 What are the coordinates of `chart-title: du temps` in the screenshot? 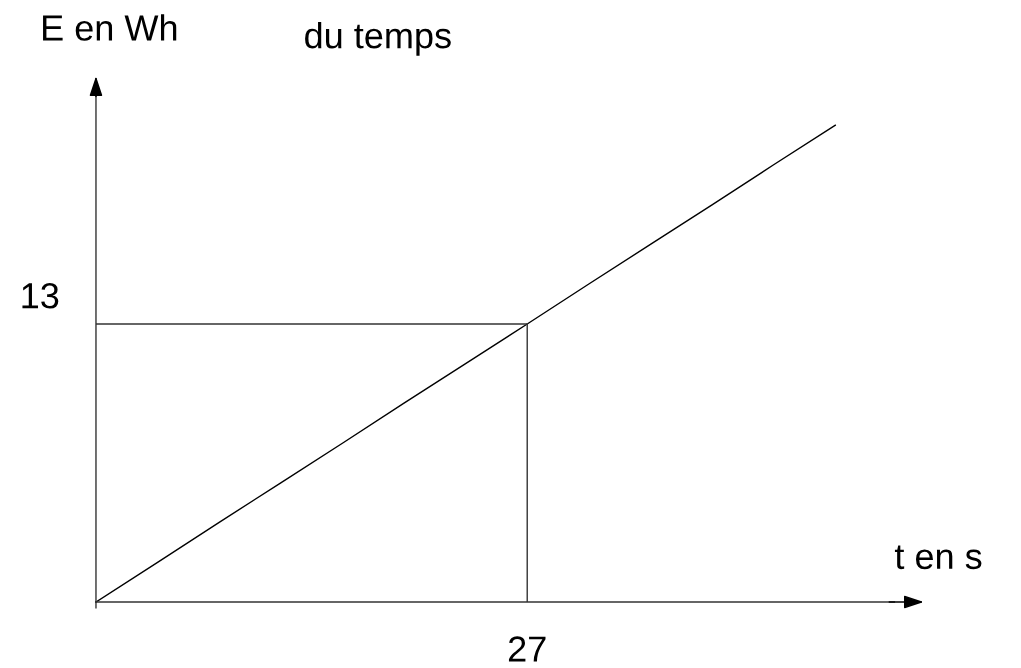 It's located at (378, 38).